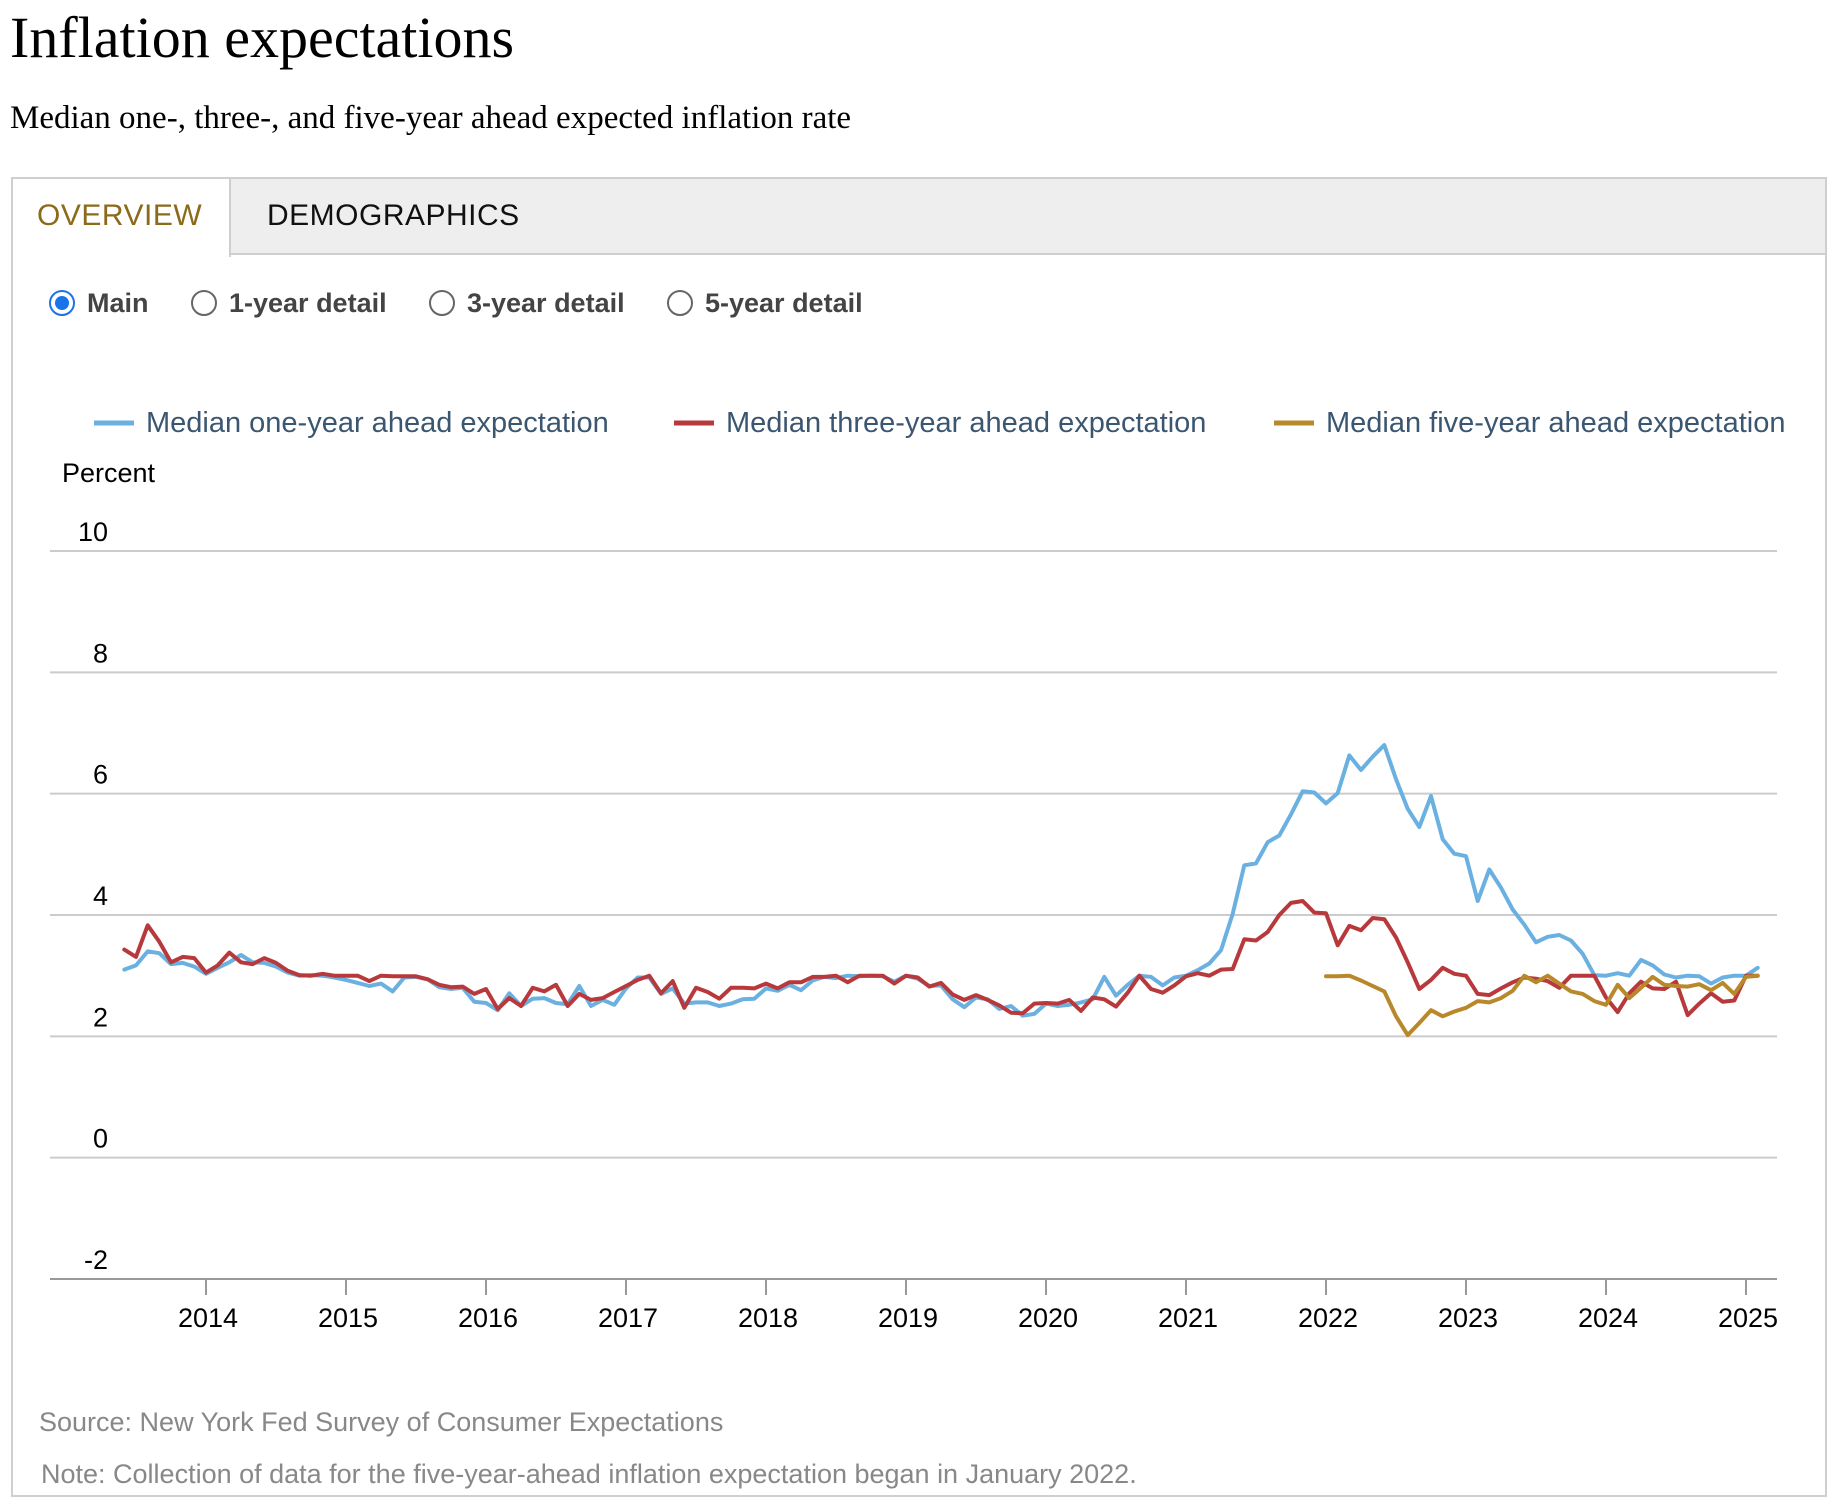 The width and height of the screenshot is (1836, 1508). I want to click on x-tick-label: 2016, so click(488, 1318).